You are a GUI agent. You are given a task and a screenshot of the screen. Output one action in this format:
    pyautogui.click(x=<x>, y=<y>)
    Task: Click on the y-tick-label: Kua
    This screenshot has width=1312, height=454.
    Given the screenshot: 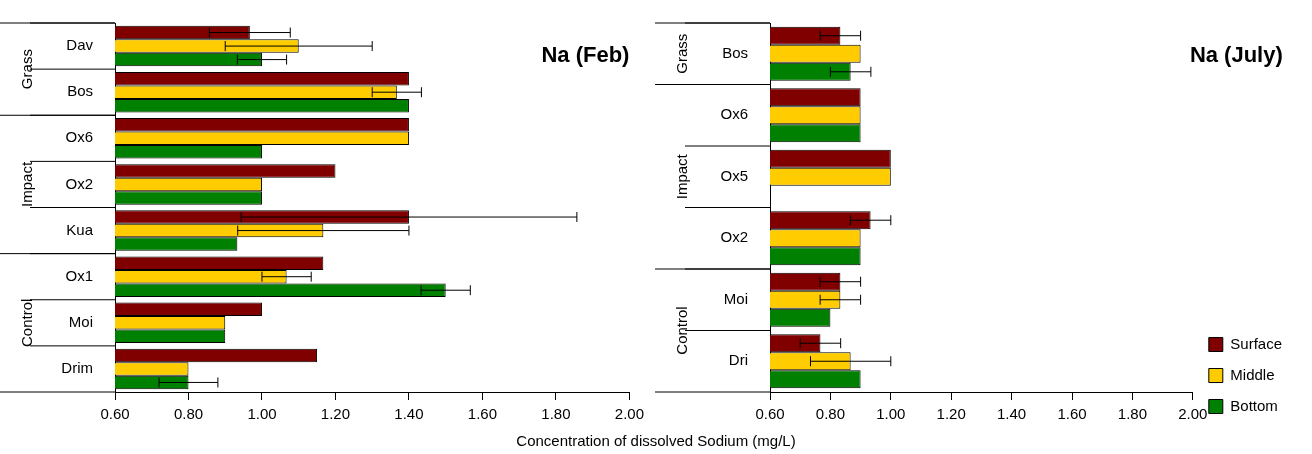 What is the action you would take?
    pyautogui.click(x=80, y=229)
    